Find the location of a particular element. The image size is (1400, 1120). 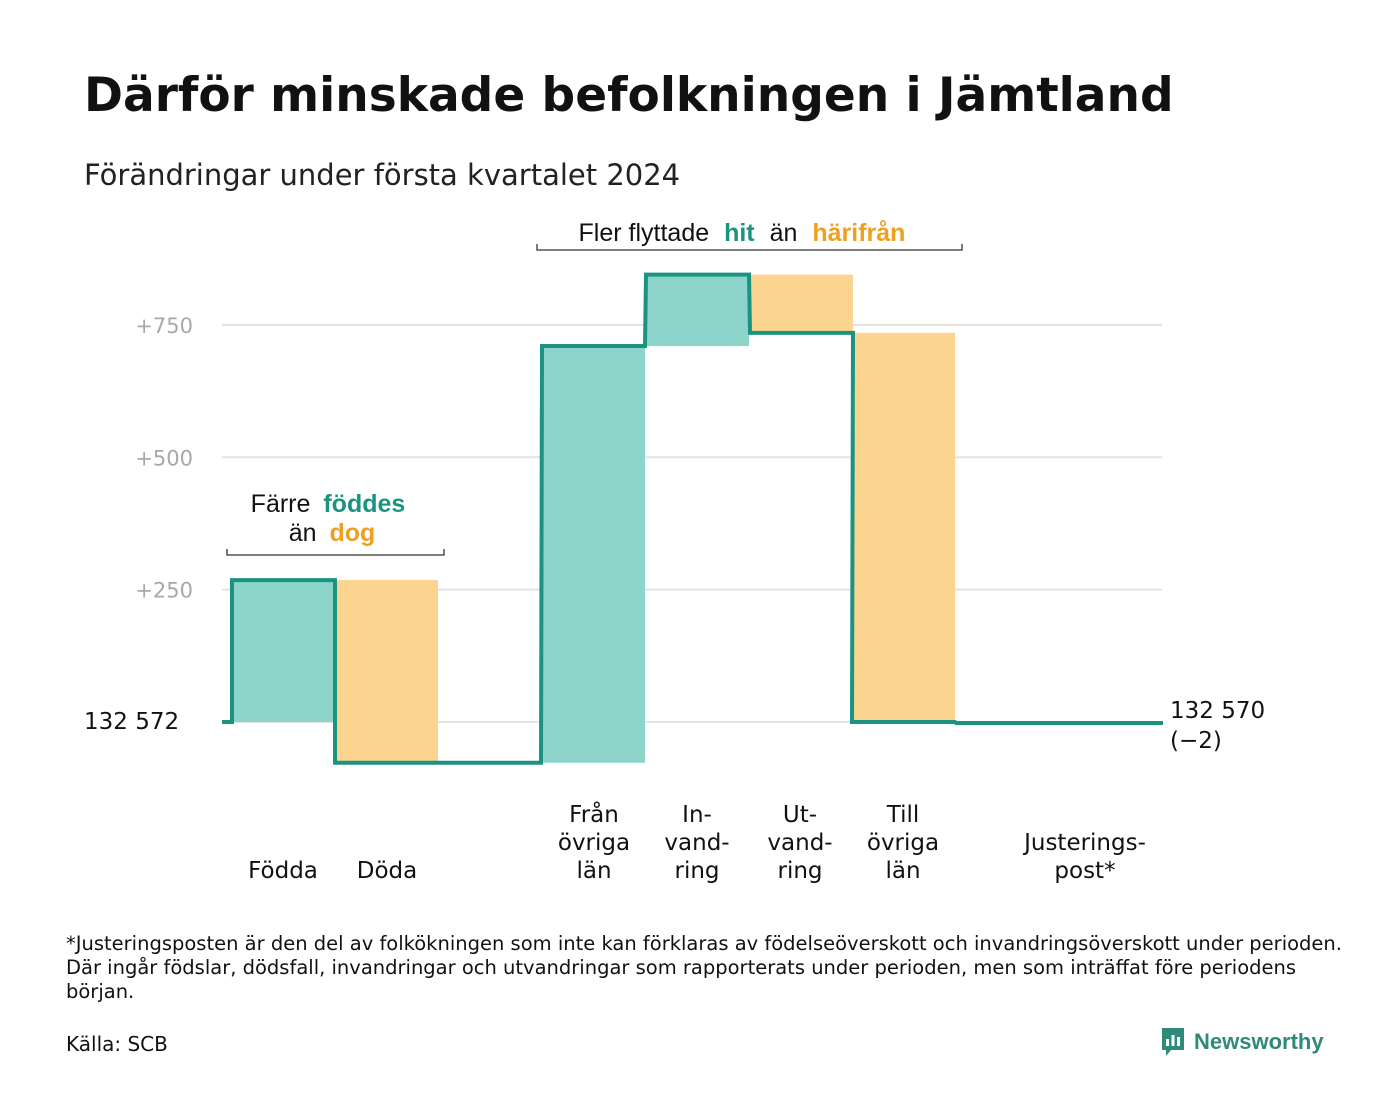

migration-annotation-text-2: än is located at coordinates (784, 233).